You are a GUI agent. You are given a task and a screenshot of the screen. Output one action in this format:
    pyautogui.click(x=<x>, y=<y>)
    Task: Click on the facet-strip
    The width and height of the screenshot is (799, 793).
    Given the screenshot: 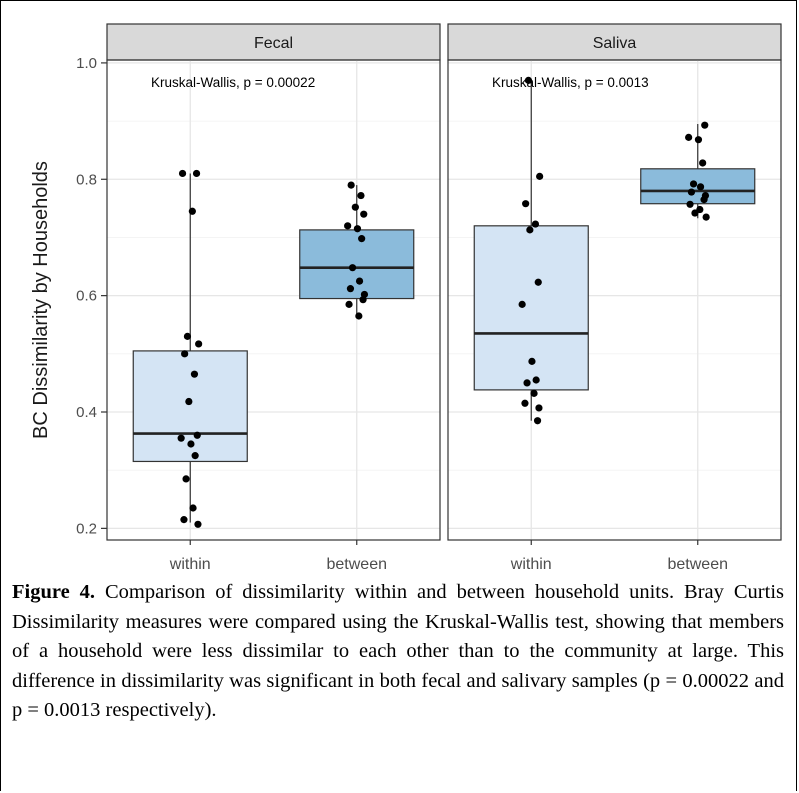 What is the action you would take?
    pyautogui.click(x=614, y=42)
    